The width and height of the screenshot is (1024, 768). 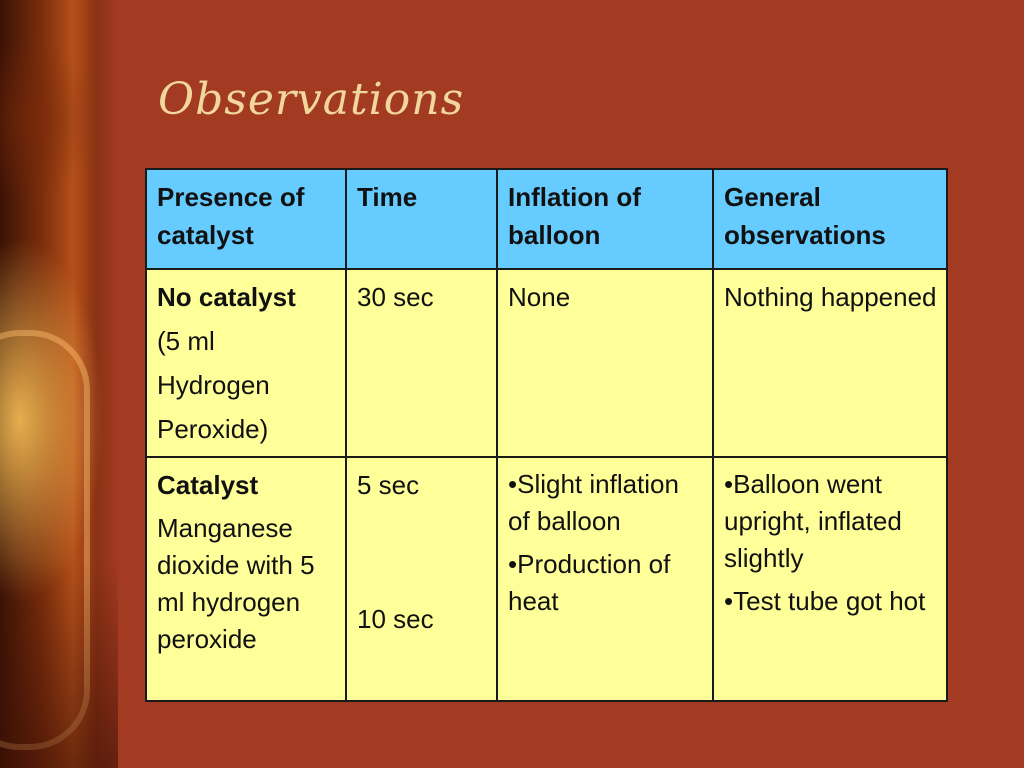 I want to click on header-presence-of-catalyst: Presence of catalyst, so click(x=246, y=219).